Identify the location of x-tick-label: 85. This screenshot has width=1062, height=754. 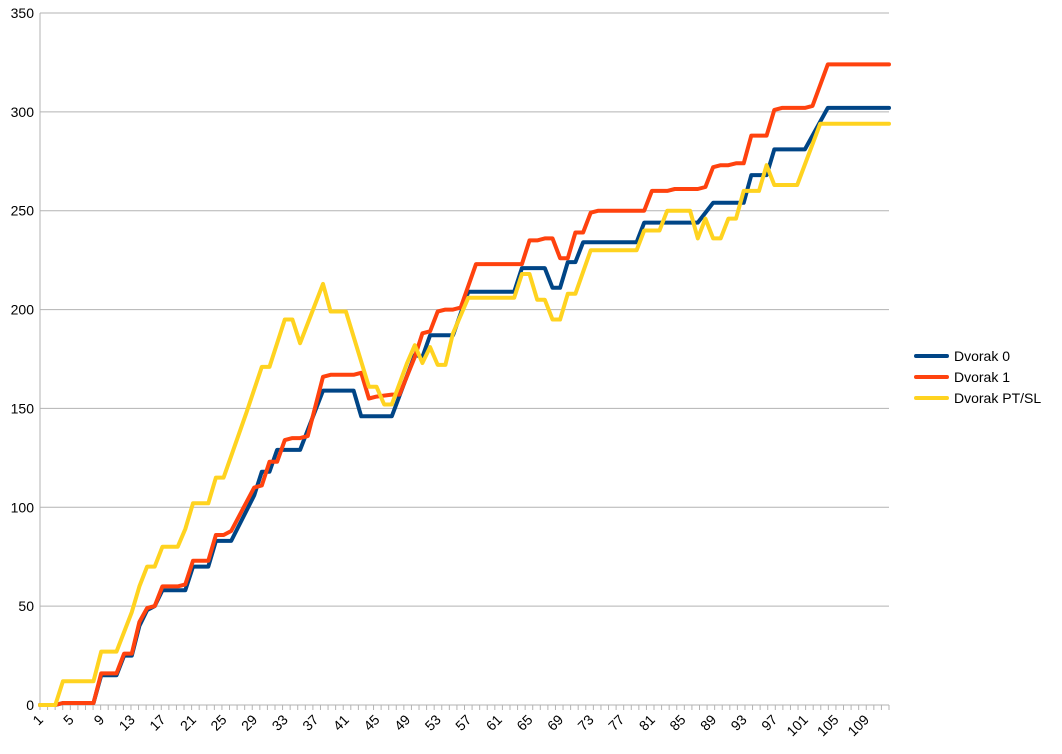
(677, 722).